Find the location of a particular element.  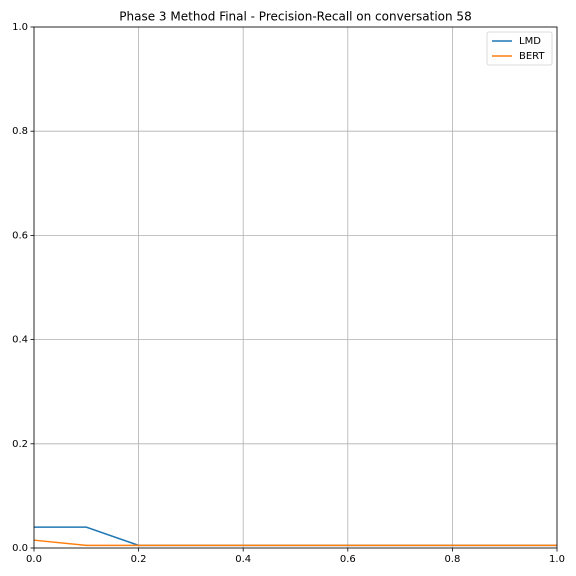

y-tick-label: 0.8 is located at coordinates (20, 131).